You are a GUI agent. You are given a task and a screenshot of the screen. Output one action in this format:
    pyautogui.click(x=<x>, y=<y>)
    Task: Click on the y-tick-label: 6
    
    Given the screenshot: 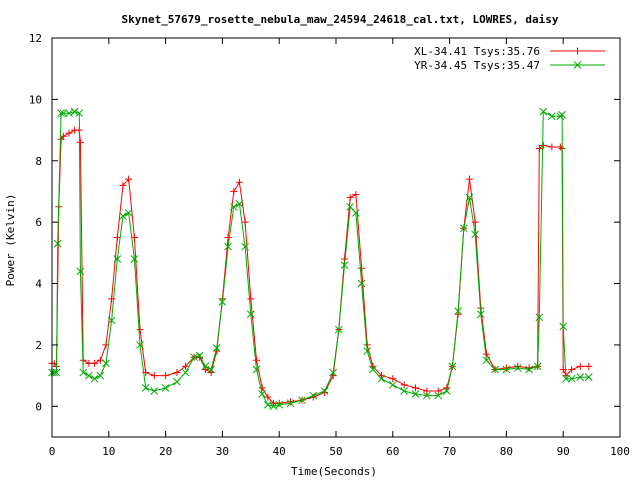 What is the action you would take?
    pyautogui.click(x=38, y=222)
    